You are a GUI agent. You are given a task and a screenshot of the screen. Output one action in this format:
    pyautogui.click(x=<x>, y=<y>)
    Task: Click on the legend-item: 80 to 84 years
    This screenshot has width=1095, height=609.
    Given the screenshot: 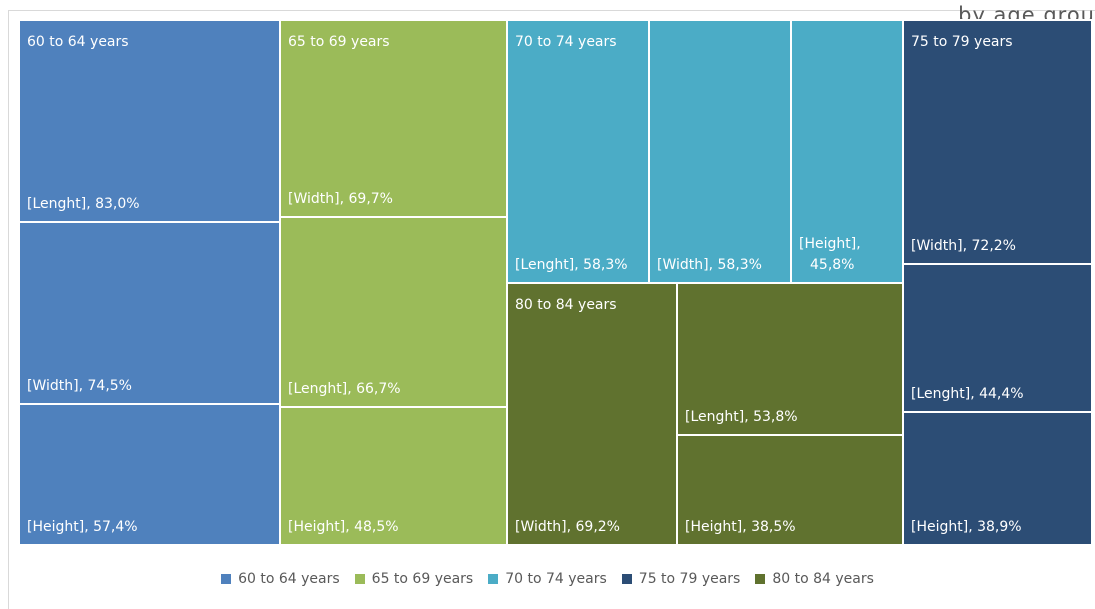 What is the action you would take?
    pyautogui.click(x=814, y=579)
    